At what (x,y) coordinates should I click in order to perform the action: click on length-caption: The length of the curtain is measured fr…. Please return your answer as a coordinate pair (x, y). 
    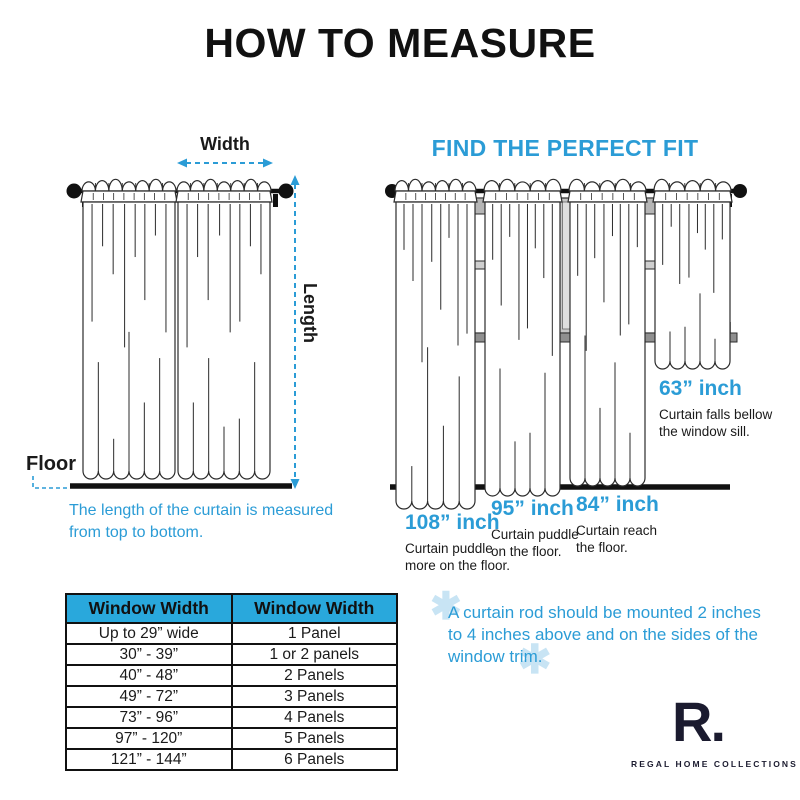
    Looking at the image, I should click on (201, 521).